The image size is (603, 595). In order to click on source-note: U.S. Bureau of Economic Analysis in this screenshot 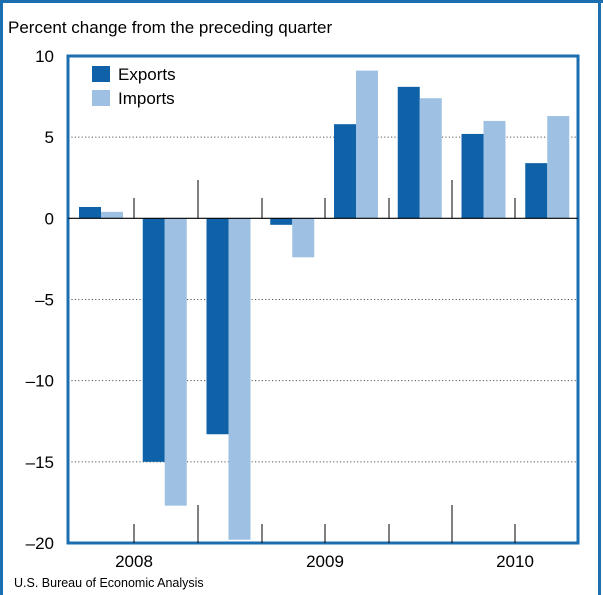, I will do `click(109, 583)`.